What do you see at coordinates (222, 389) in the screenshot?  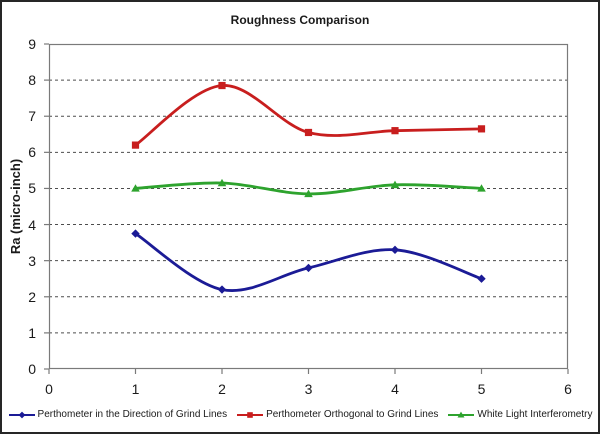 I see `x-tick-label: 2` at bounding box center [222, 389].